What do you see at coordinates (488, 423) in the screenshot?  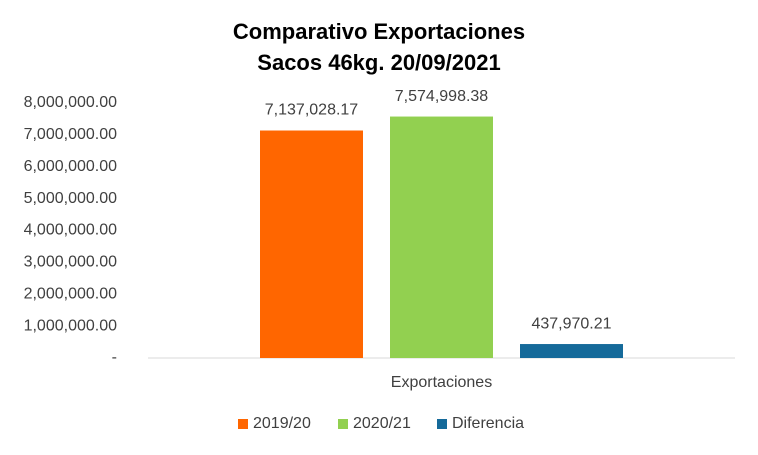 I see `legend-label: Diferencia` at bounding box center [488, 423].